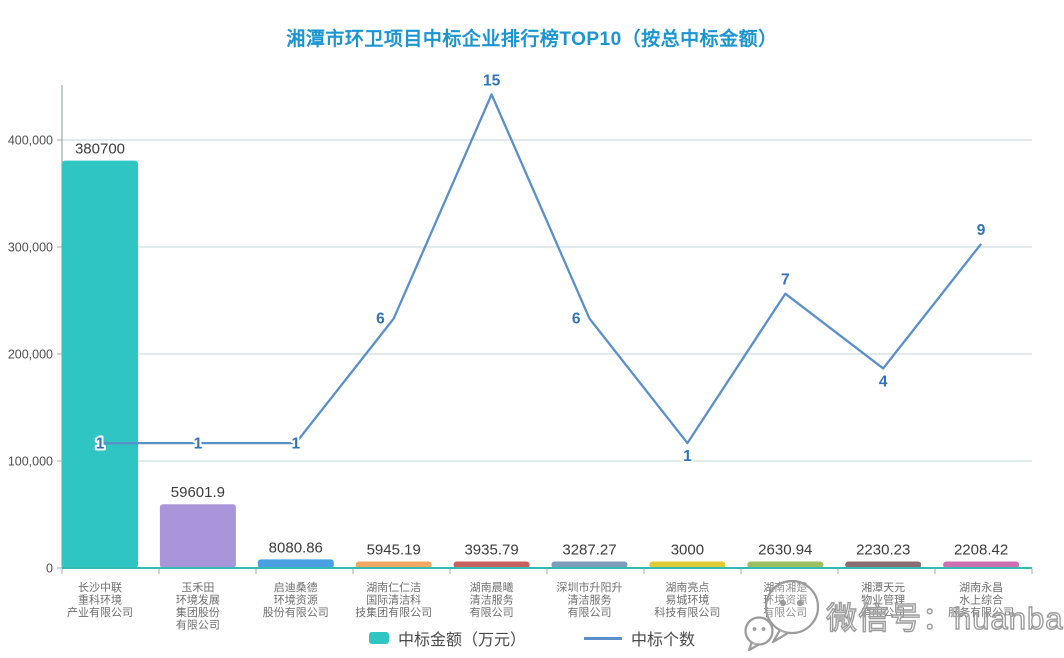  Describe the element at coordinates (883, 381) in the screenshot. I see `line-point-label: 4` at that location.